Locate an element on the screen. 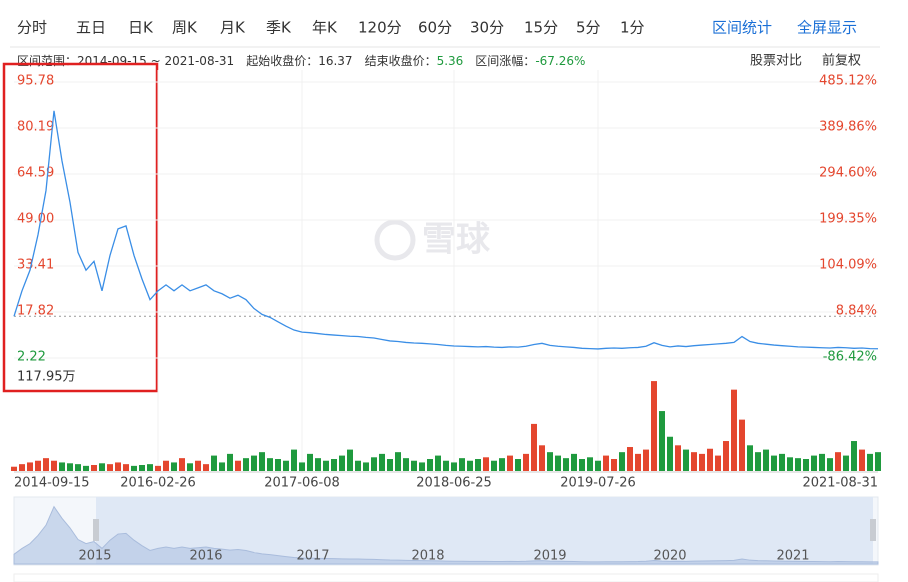  watermark: 雪球 is located at coordinates (432, 240).